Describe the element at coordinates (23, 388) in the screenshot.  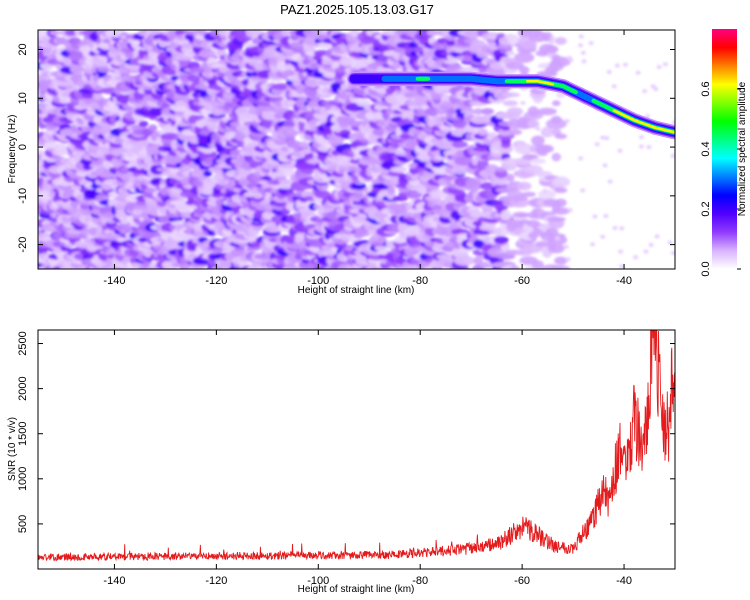
I see `y-tick-label: 2000` at that location.